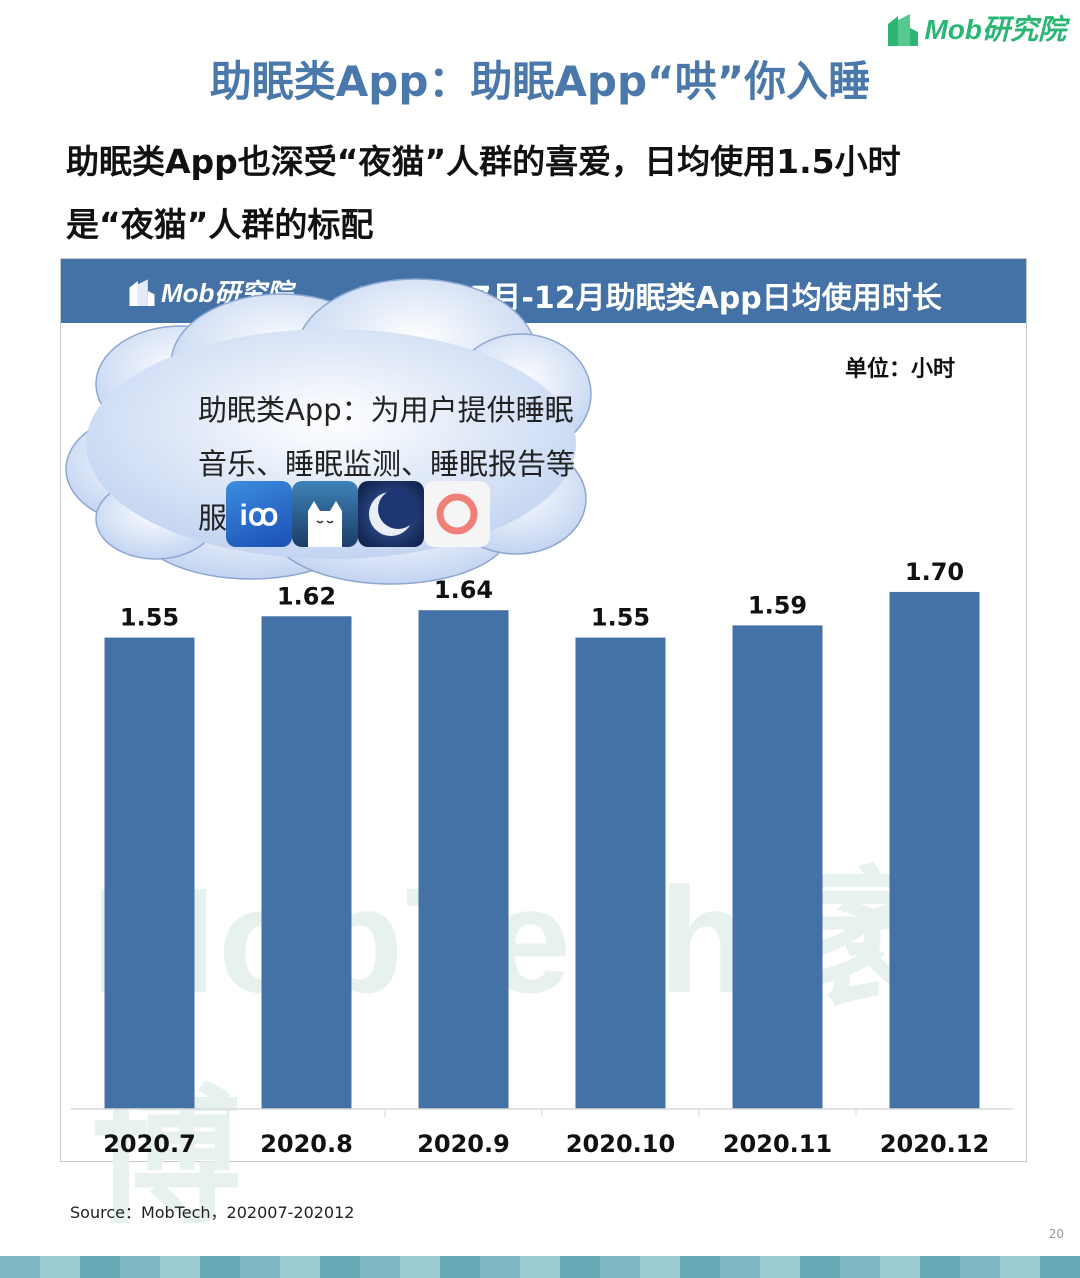 The height and width of the screenshot is (1278, 1080). I want to click on moon-night-app-icon, so click(391, 514).